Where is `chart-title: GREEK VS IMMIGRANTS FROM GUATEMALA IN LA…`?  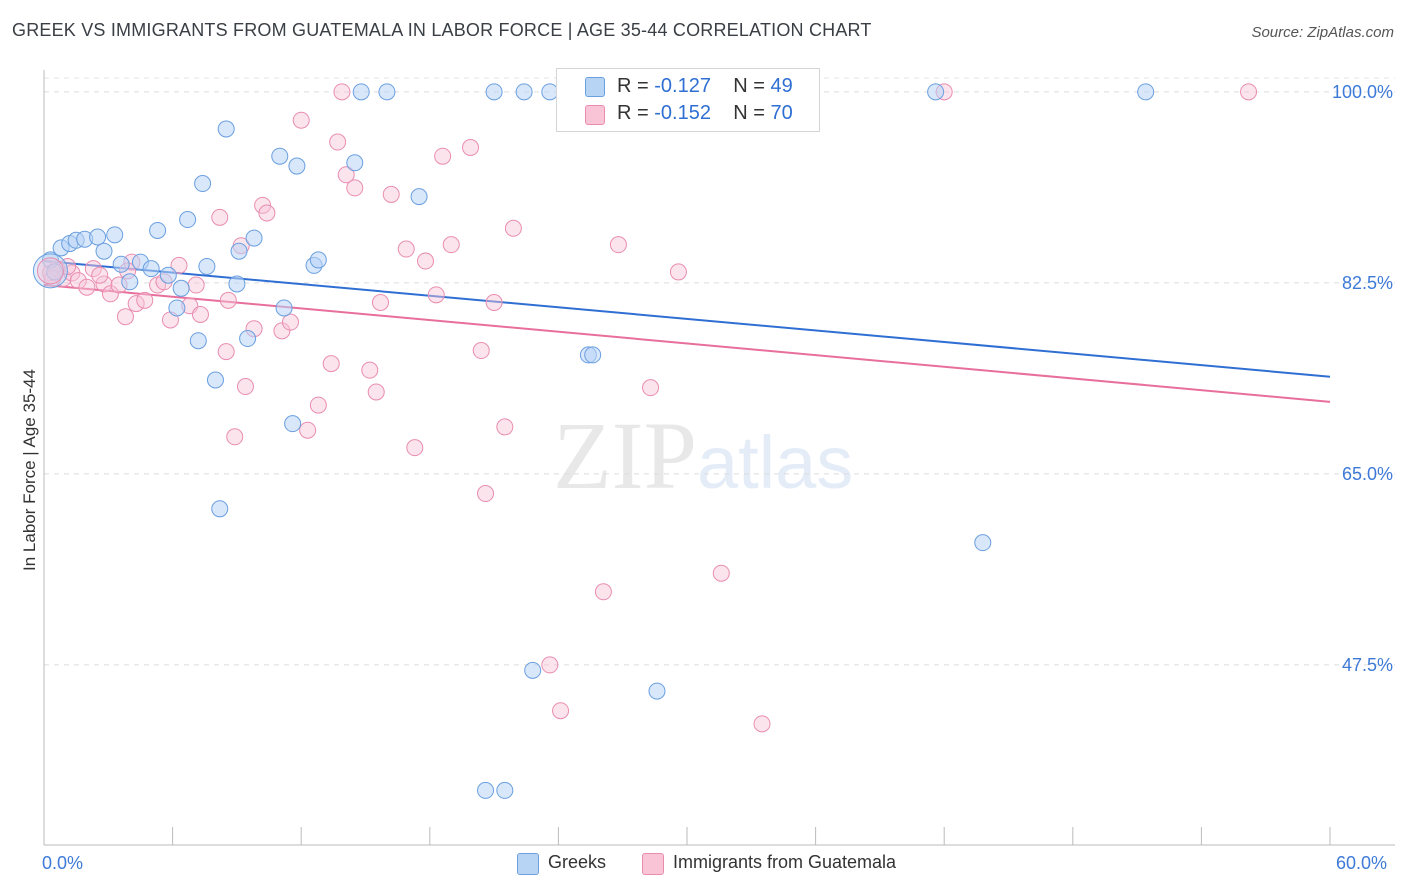
chart-title: GREEK VS IMMIGRANTS FROM GUATEMALA IN LA… is located at coordinates (442, 30).